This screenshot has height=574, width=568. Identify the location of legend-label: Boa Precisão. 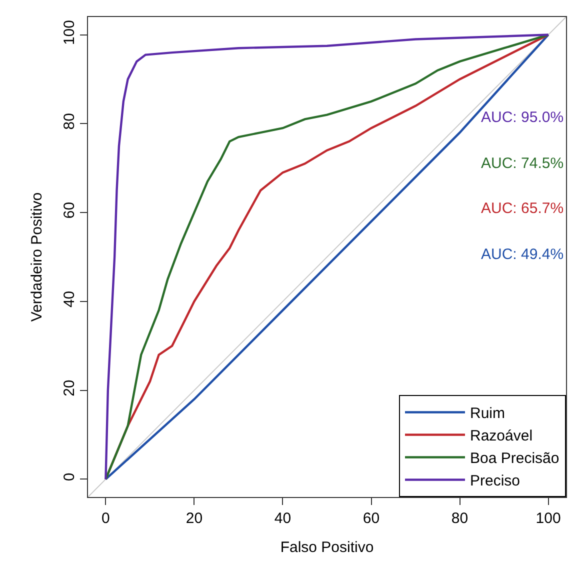
(515, 459).